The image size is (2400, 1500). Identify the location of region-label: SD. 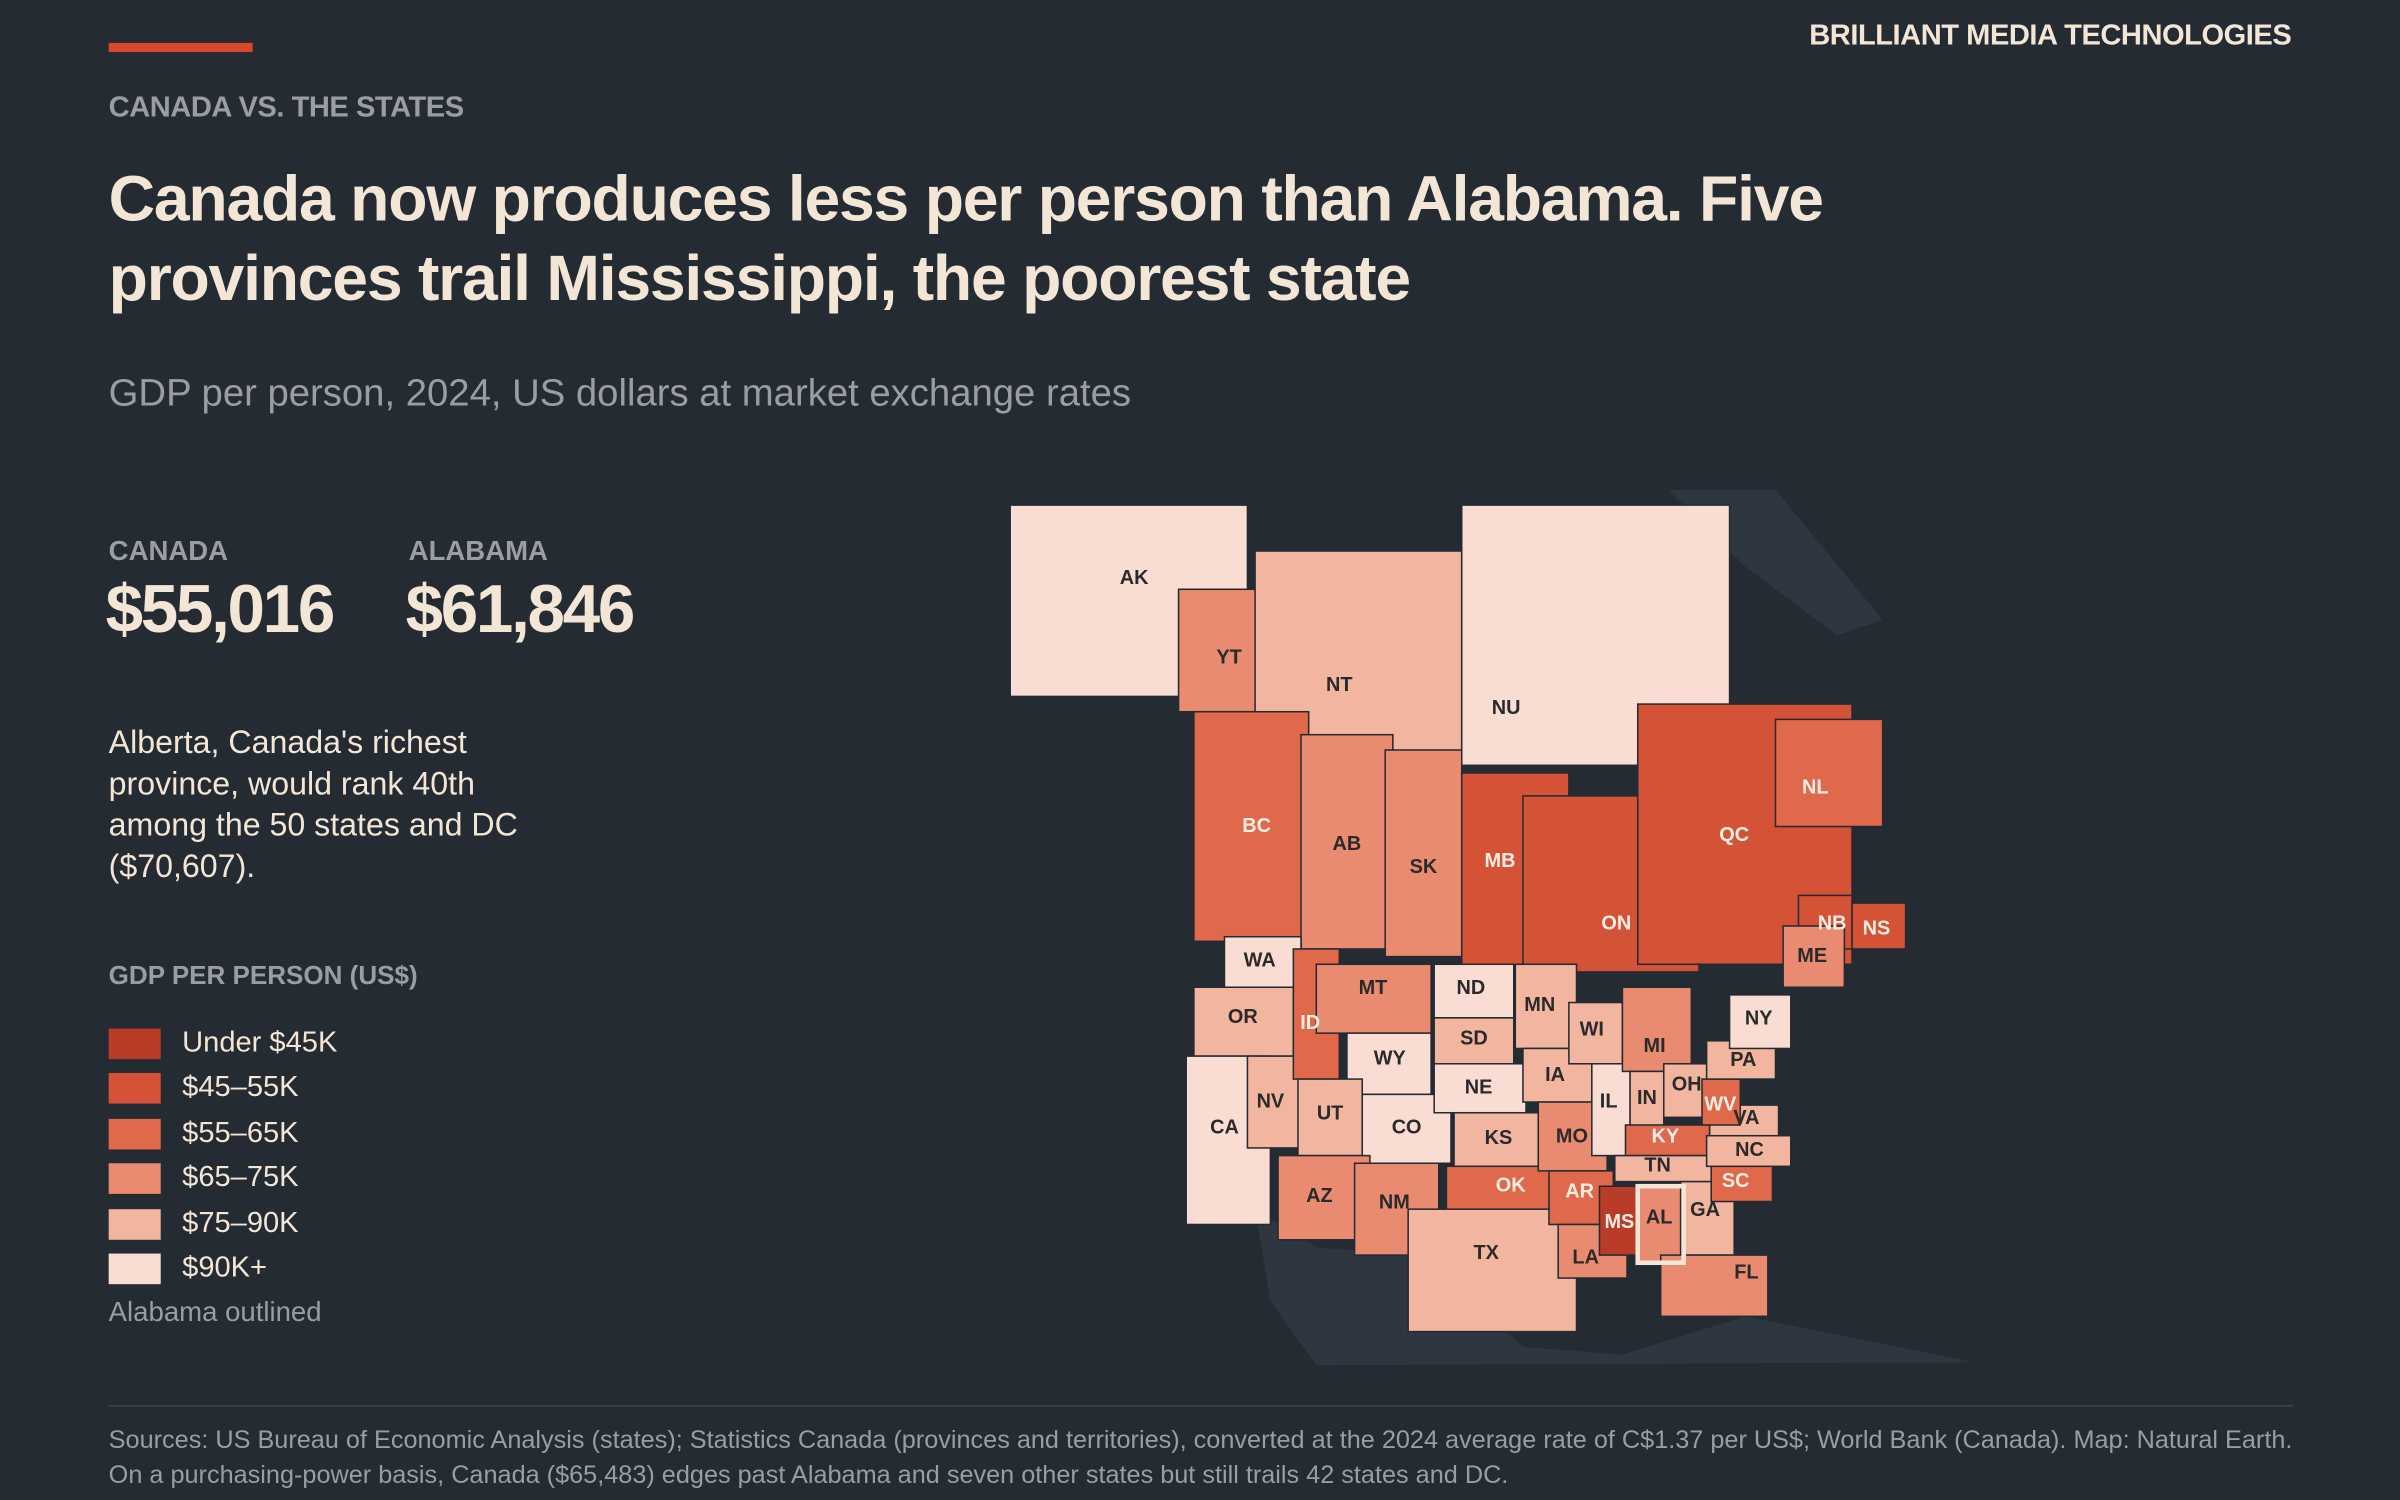
(1474, 1039).